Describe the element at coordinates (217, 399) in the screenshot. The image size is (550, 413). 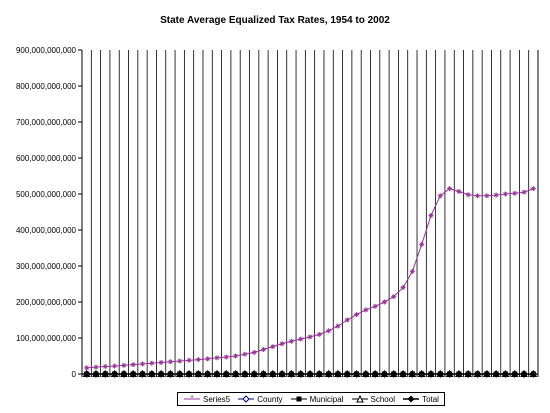
I see `legend-label-series5: Series5` at that location.